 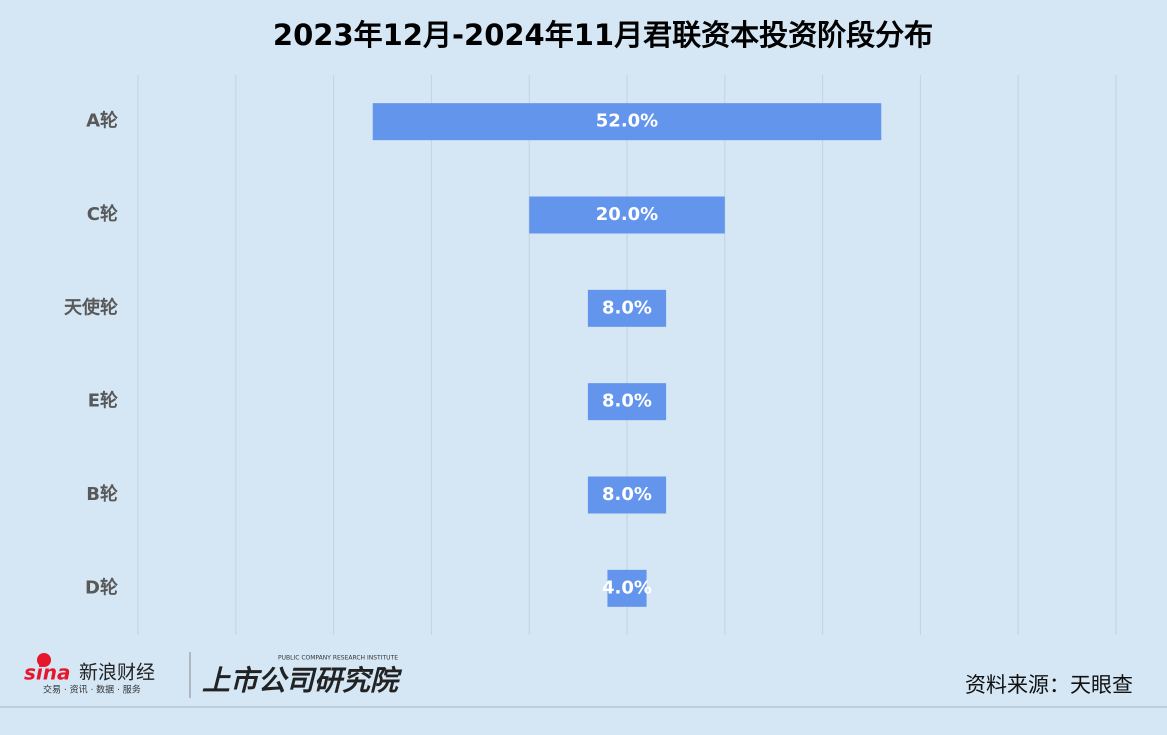 I want to click on y-tick-label: A轮, so click(x=102, y=121).